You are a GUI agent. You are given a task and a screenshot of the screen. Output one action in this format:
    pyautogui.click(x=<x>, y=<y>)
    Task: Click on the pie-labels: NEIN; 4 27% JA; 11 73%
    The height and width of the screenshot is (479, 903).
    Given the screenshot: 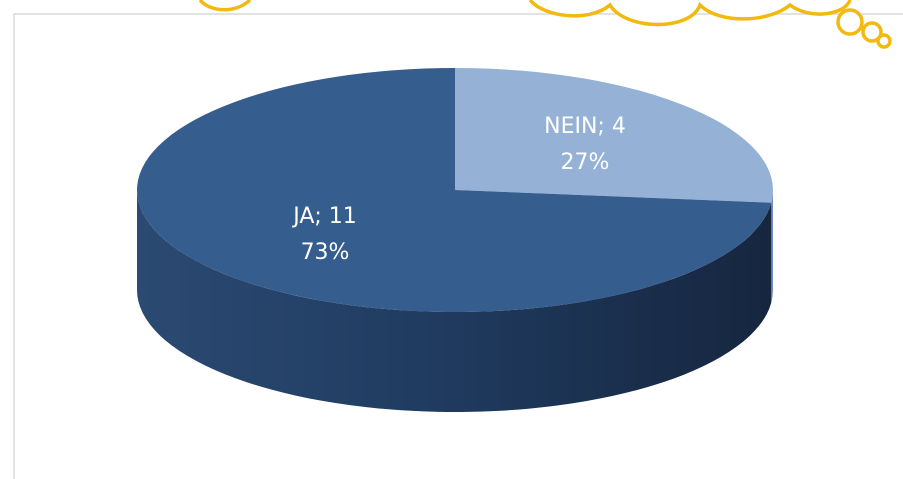 What is the action you would take?
    pyautogui.click(x=458, y=189)
    